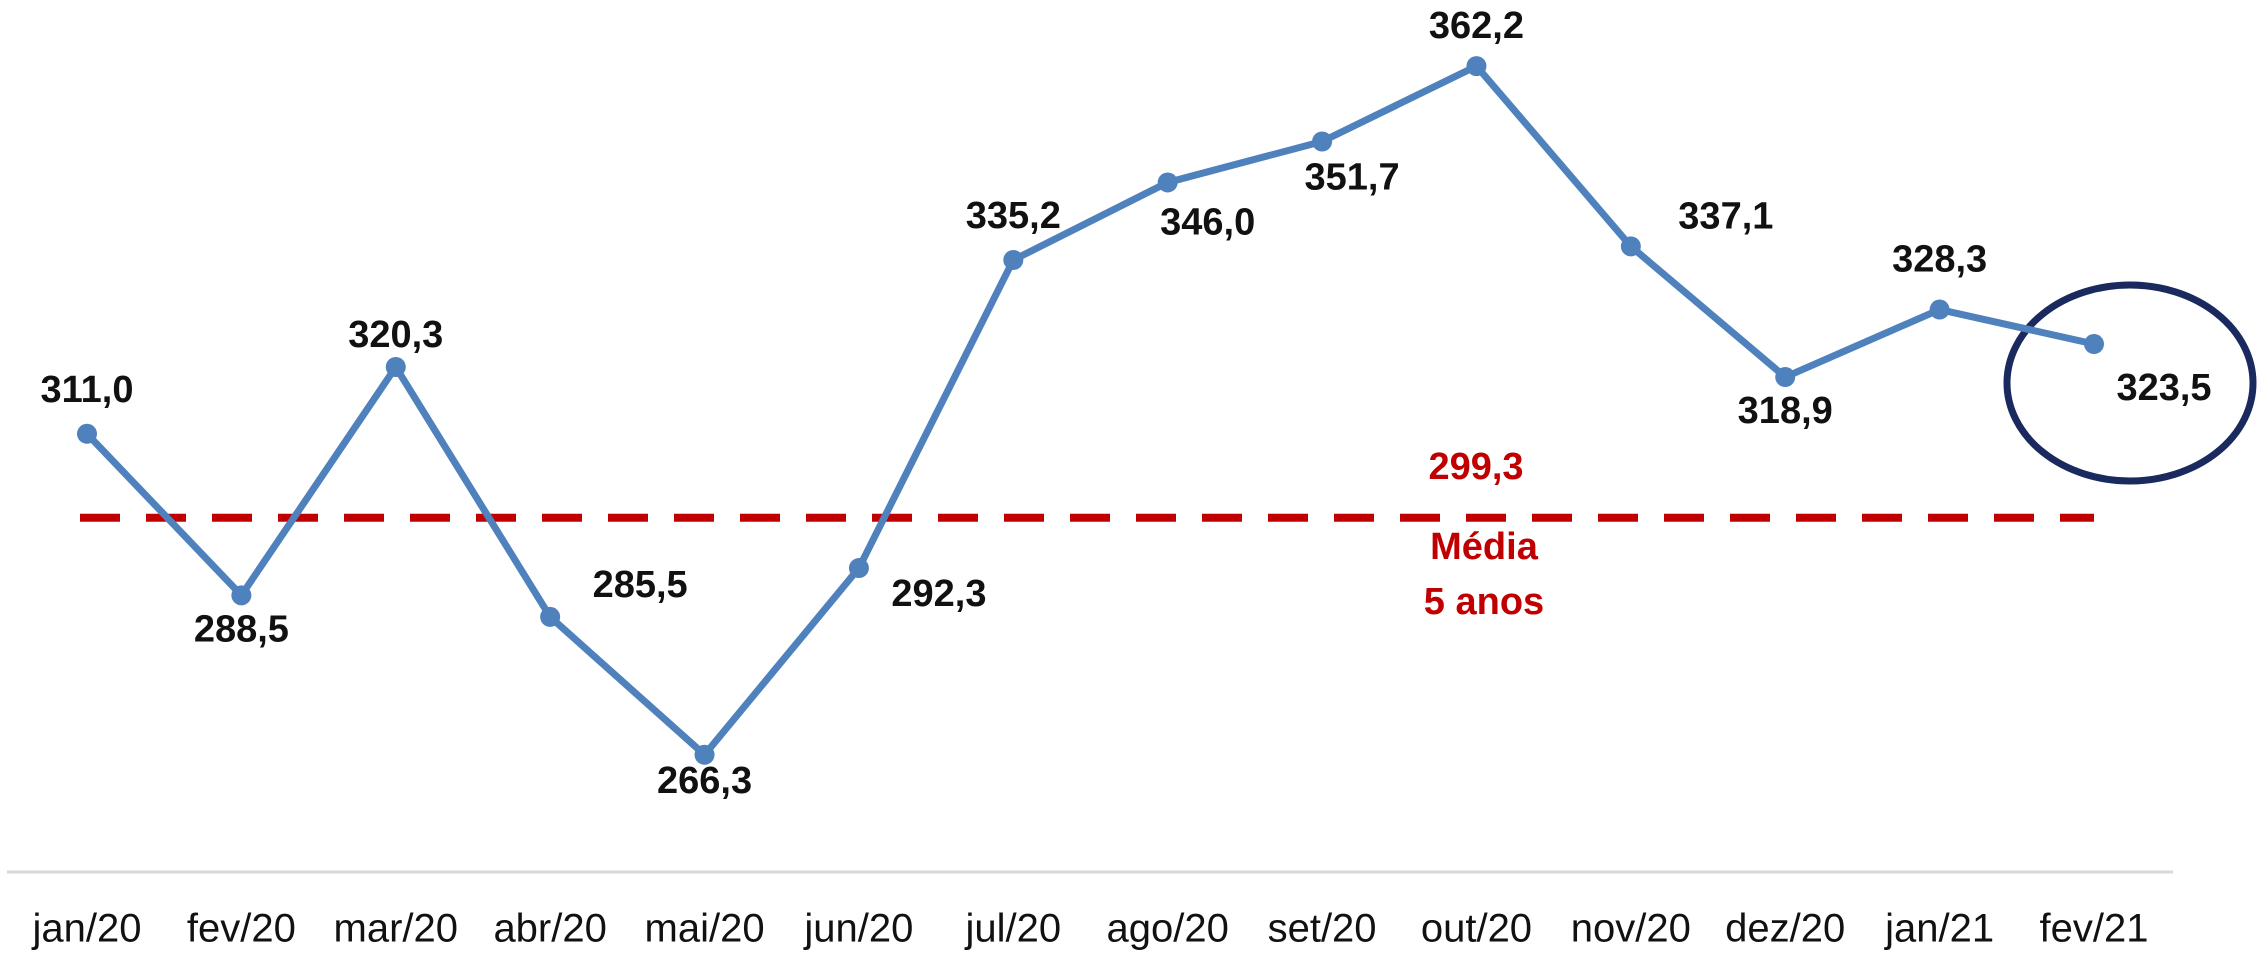 This screenshot has height=953, width=2264. Describe the element at coordinates (1322, 929) in the screenshot. I see `x-tick-label: set/20` at that location.